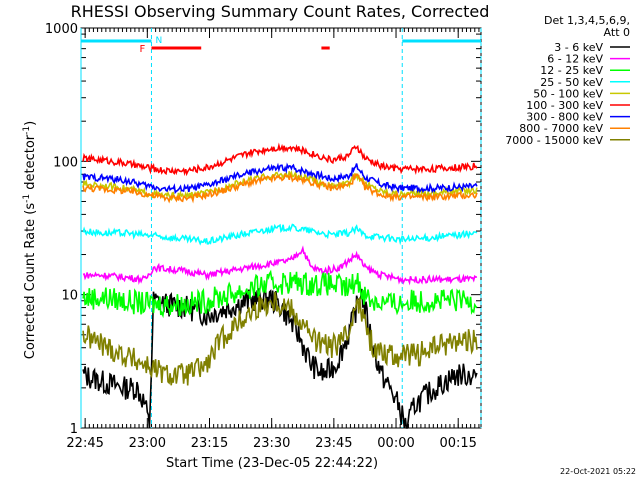 This screenshot has width=640, height=480. I want to click on y-tick-label: 1000, so click(61, 29).